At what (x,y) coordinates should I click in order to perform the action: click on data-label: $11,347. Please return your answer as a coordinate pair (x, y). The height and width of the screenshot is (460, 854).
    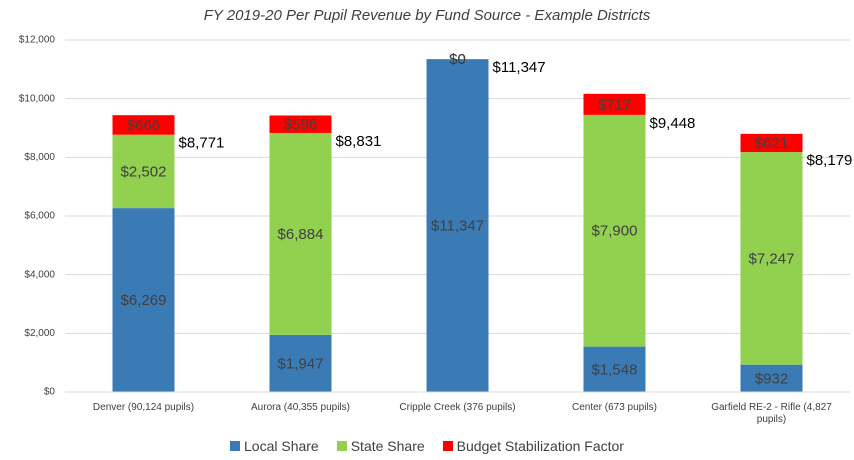
    Looking at the image, I should click on (457, 226).